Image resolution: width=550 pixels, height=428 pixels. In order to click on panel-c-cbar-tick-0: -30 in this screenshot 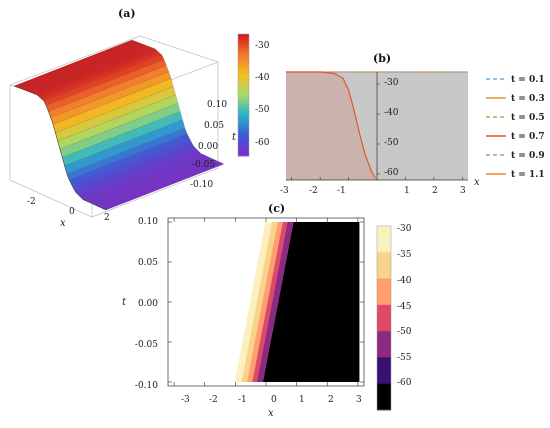, I will do `click(404, 229)`.